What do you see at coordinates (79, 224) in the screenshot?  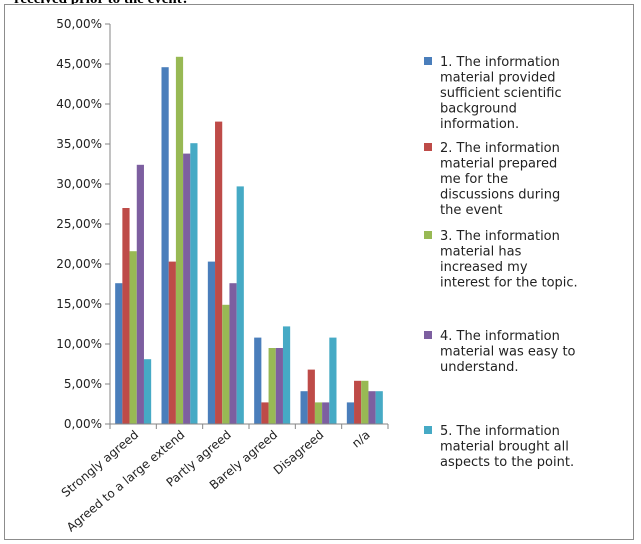 I see `y-tick-label: 25,00%` at bounding box center [79, 224].